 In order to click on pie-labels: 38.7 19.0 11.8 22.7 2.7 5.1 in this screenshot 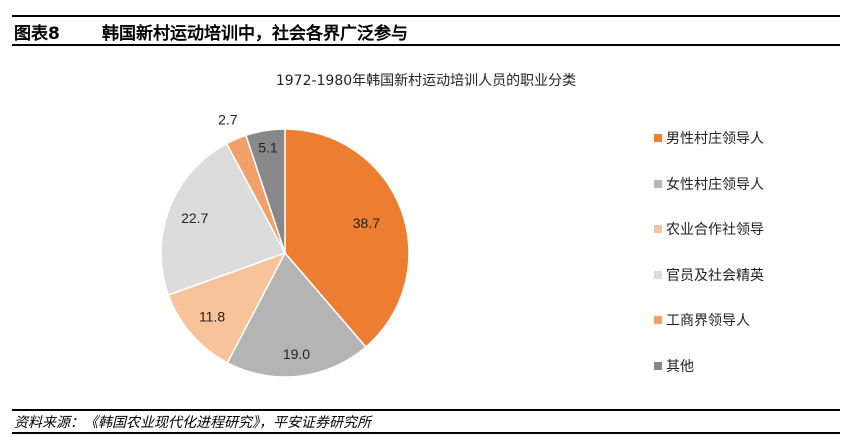, I will do `click(280, 237)`.